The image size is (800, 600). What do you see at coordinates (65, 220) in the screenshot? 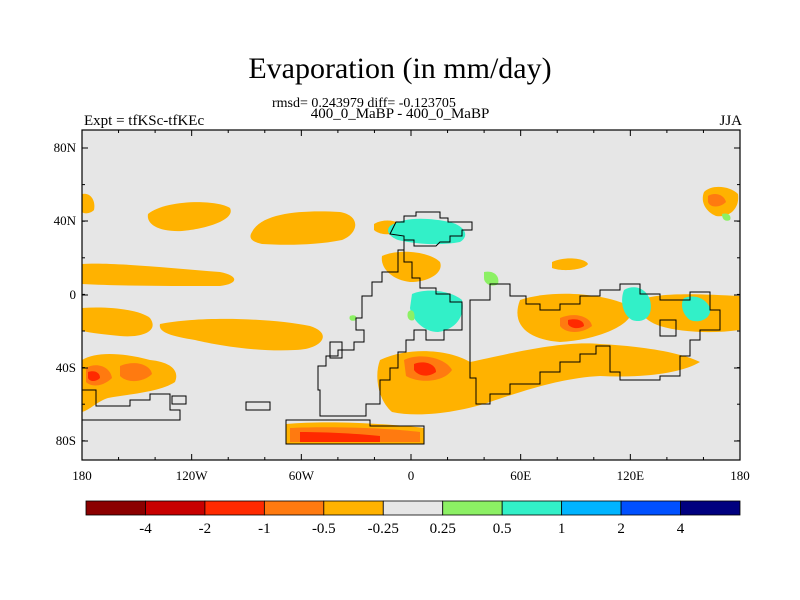
I see `lat-tick-label: 40N` at bounding box center [65, 220].